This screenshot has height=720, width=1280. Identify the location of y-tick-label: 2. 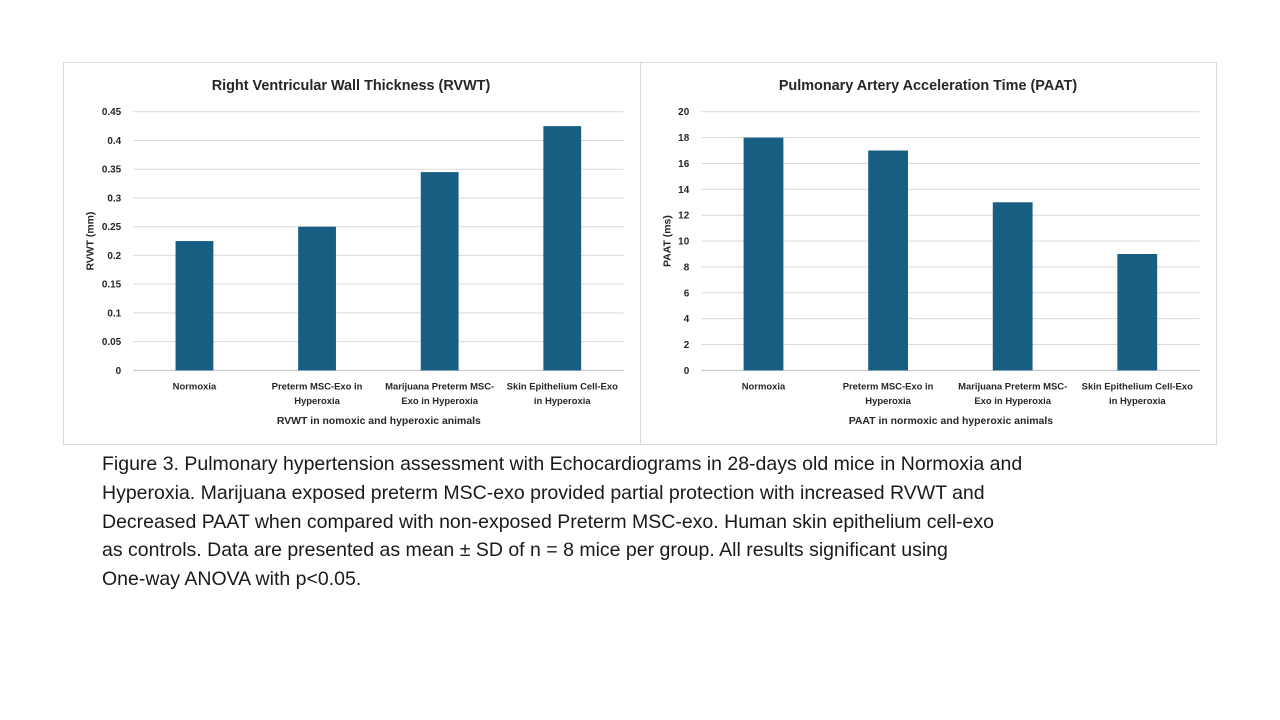
(687, 345).